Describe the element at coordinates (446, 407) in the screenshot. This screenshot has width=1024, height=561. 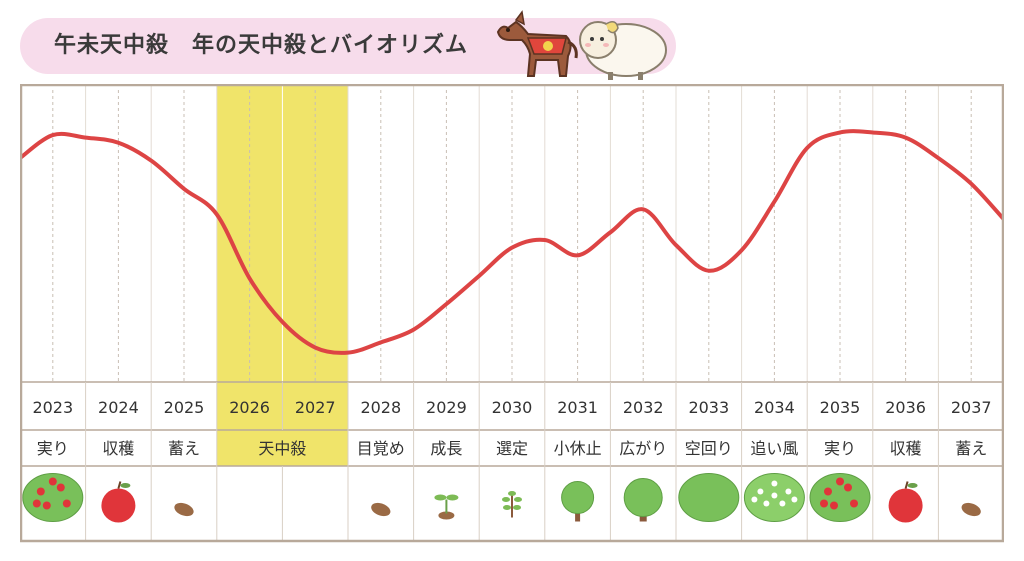
I see `year-label: 2029` at that location.